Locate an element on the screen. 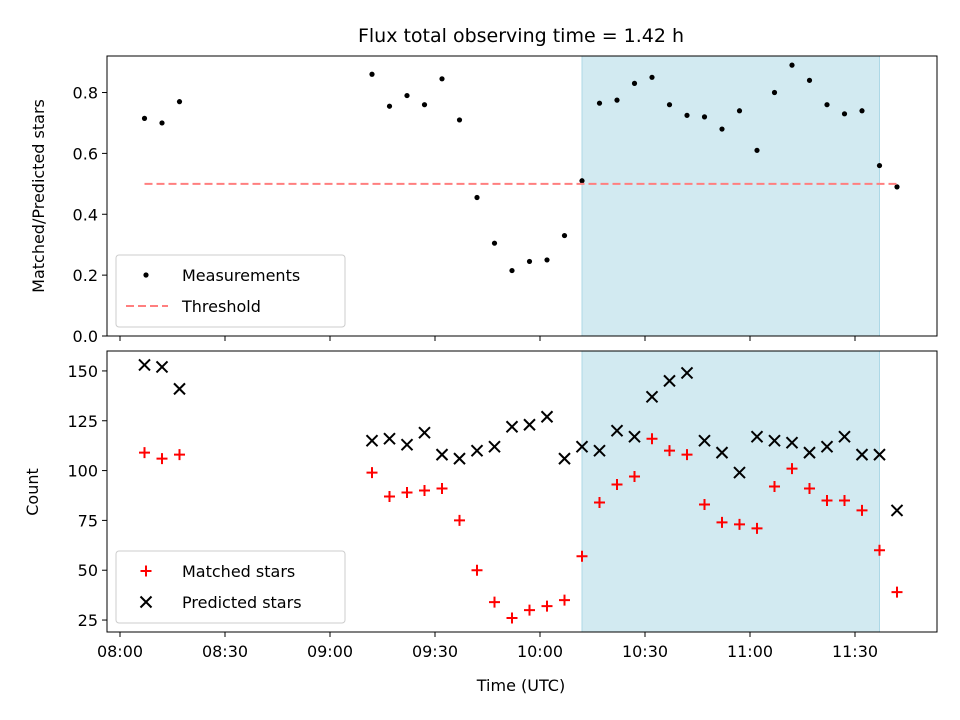 This screenshot has height=720, width=960. y-tick-label: 0.4 is located at coordinates (85, 214).